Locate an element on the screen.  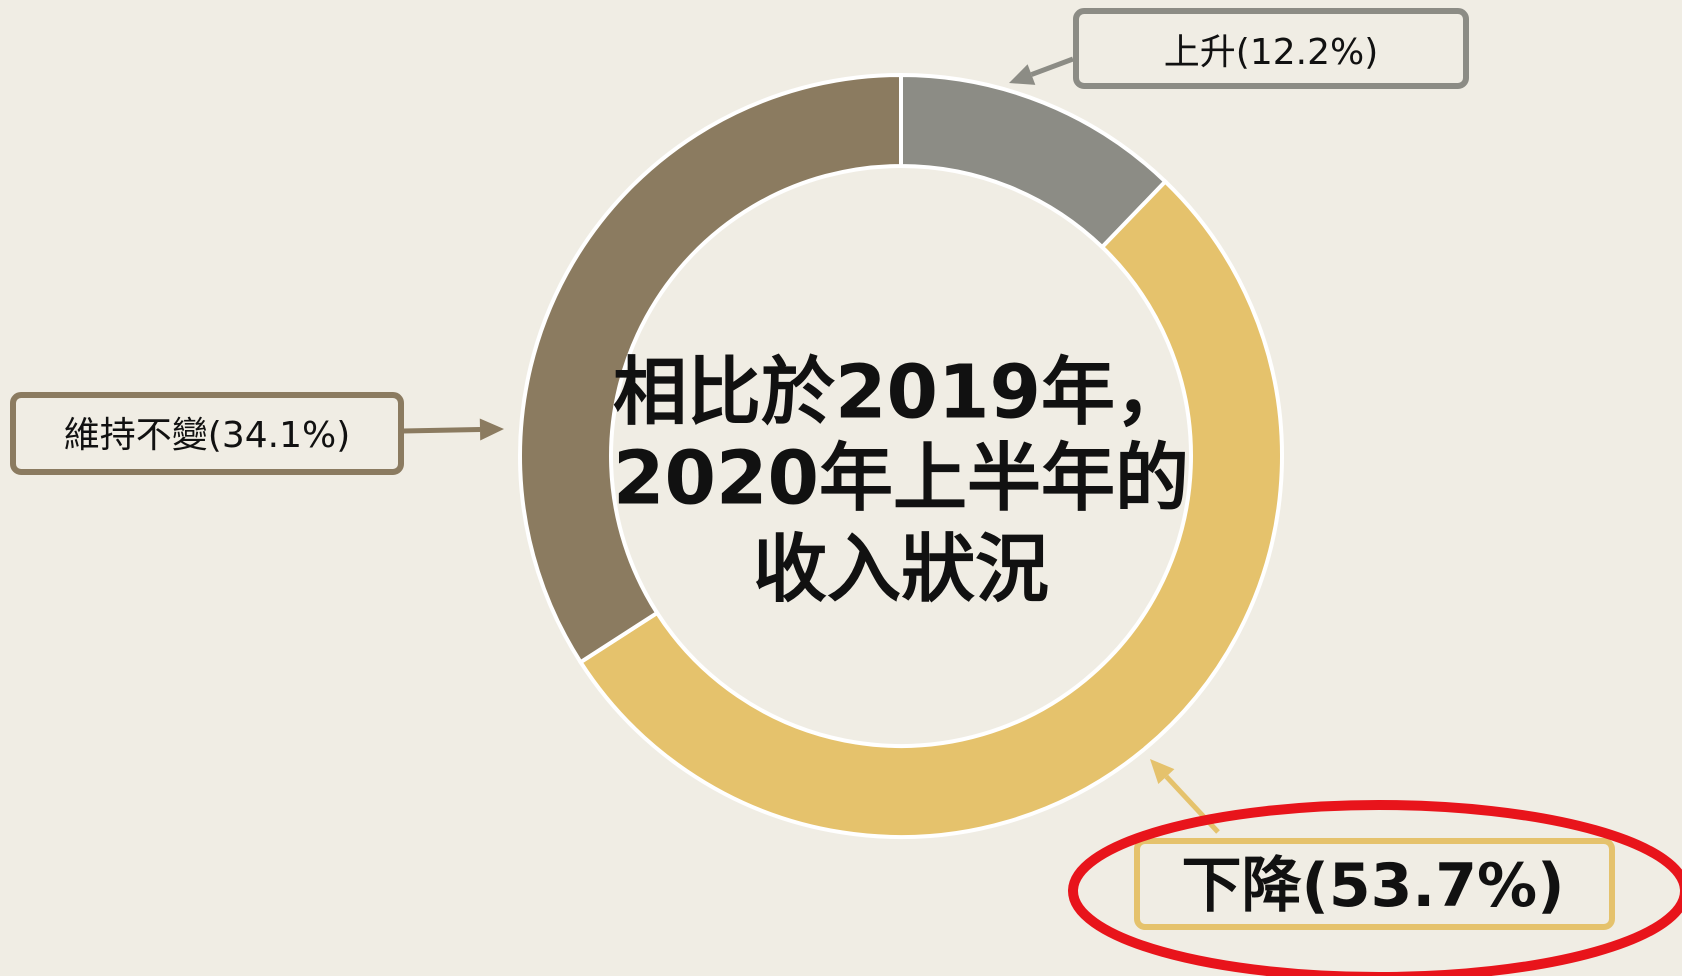
slice-label: 上升(12.2%) is located at coordinates (1271, 52).